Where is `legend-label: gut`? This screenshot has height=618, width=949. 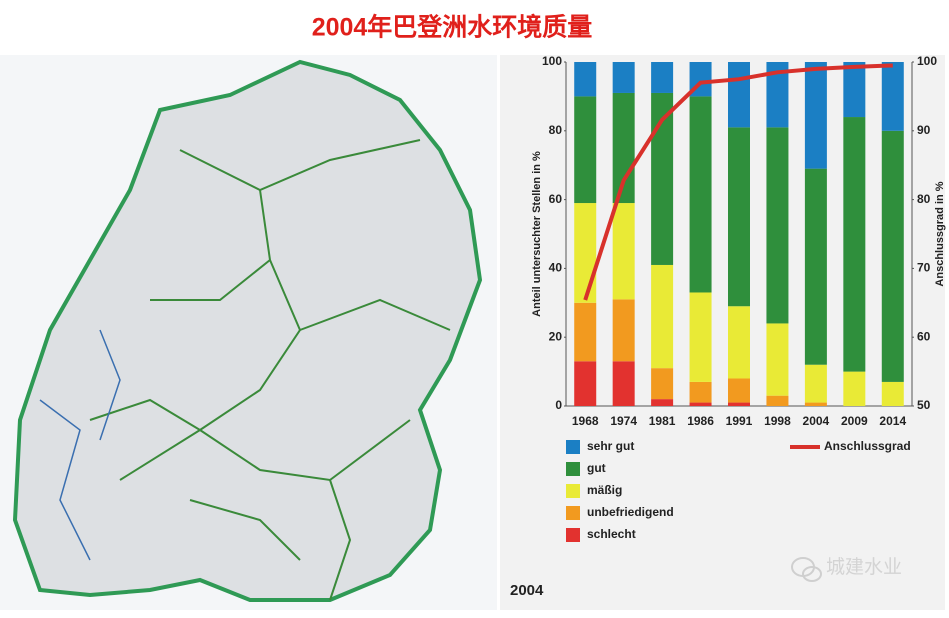 legend-label: gut is located at coordinates (596, 468).